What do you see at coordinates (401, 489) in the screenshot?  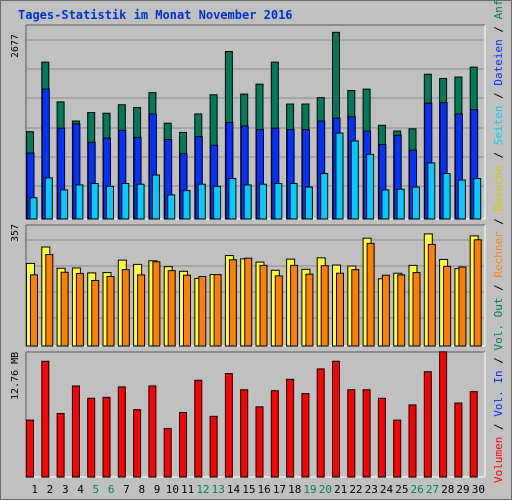 I see `x-tick-label: 25` at bounding box center [401, 489].